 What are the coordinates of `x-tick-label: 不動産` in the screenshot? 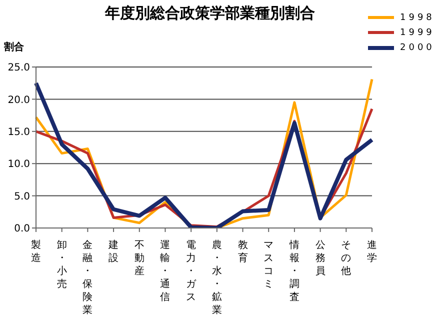 It's located at (139, 258).